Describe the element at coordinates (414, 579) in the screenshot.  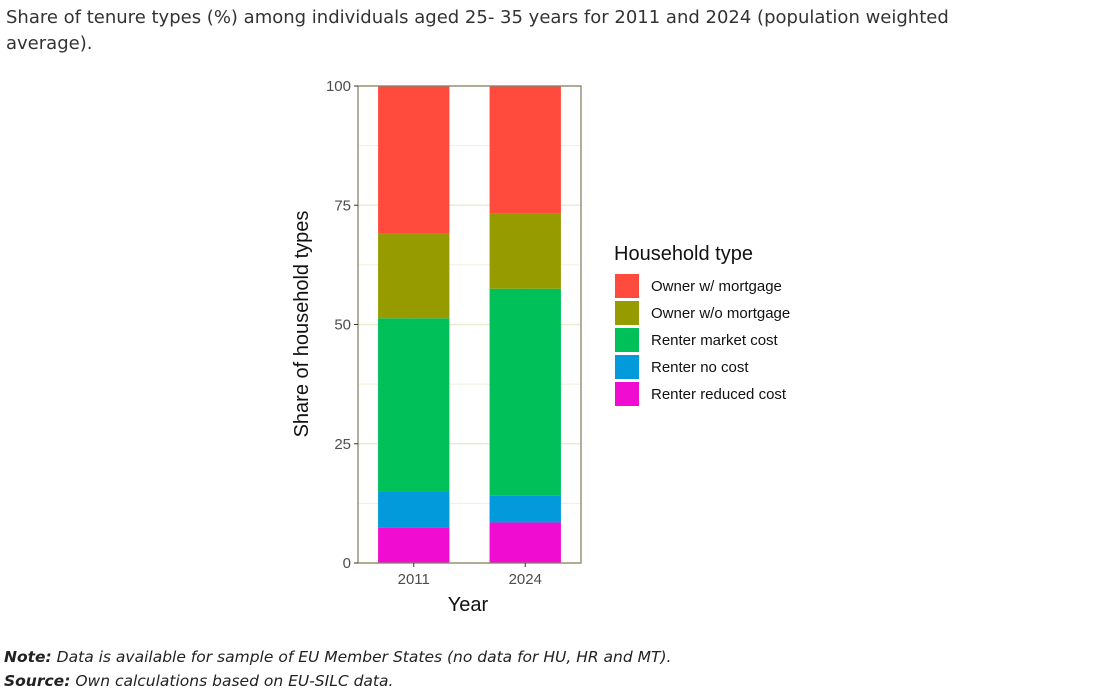
I see `x-tick-label: 2011` at that location.